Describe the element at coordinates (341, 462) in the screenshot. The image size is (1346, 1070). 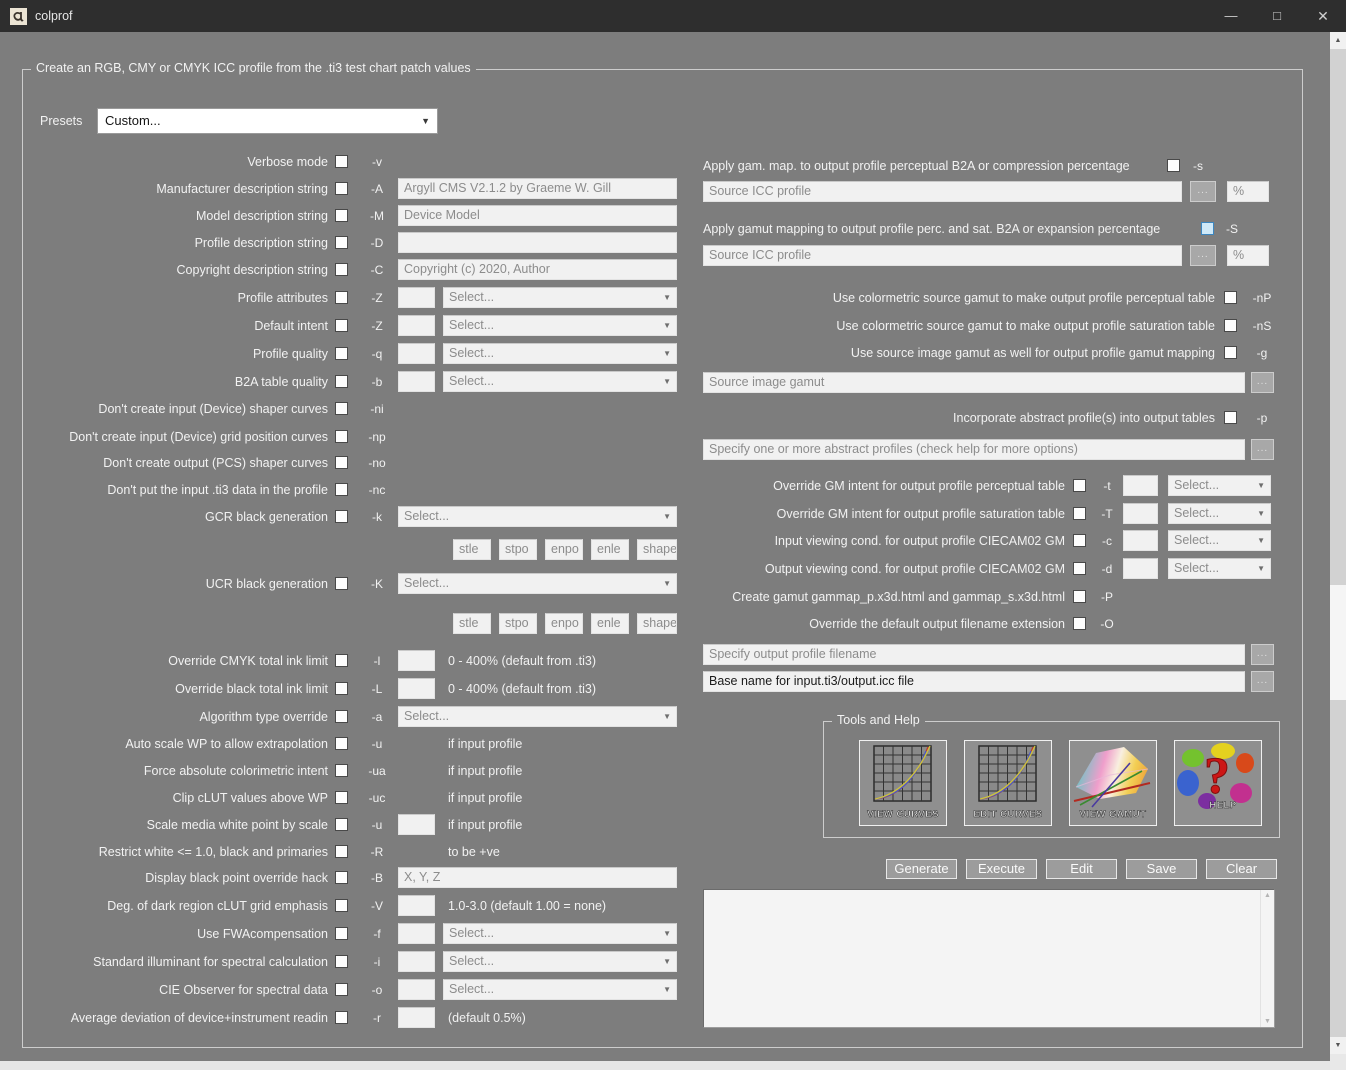
I see `checkbox-no` at that location.